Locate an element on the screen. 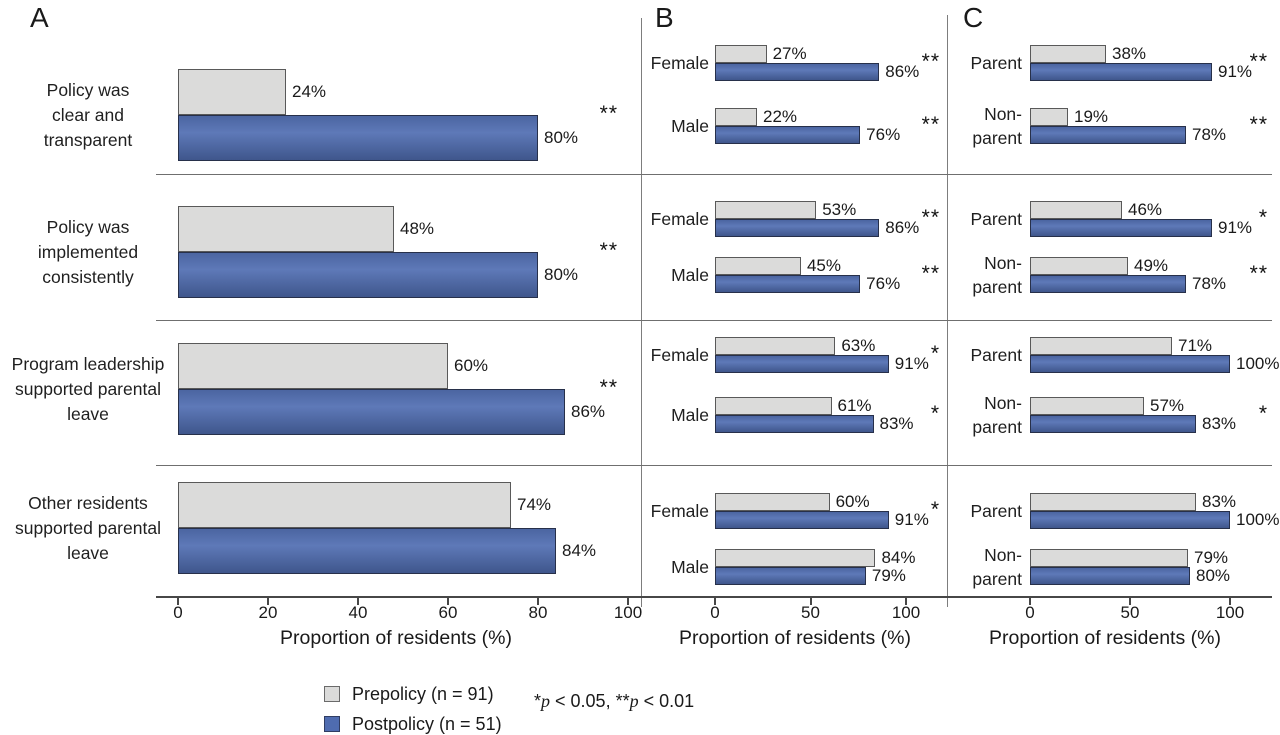 This screenshot has height=735, width=1280. category-label: Other residents supported parental leave is located at coordinates (88, 528).